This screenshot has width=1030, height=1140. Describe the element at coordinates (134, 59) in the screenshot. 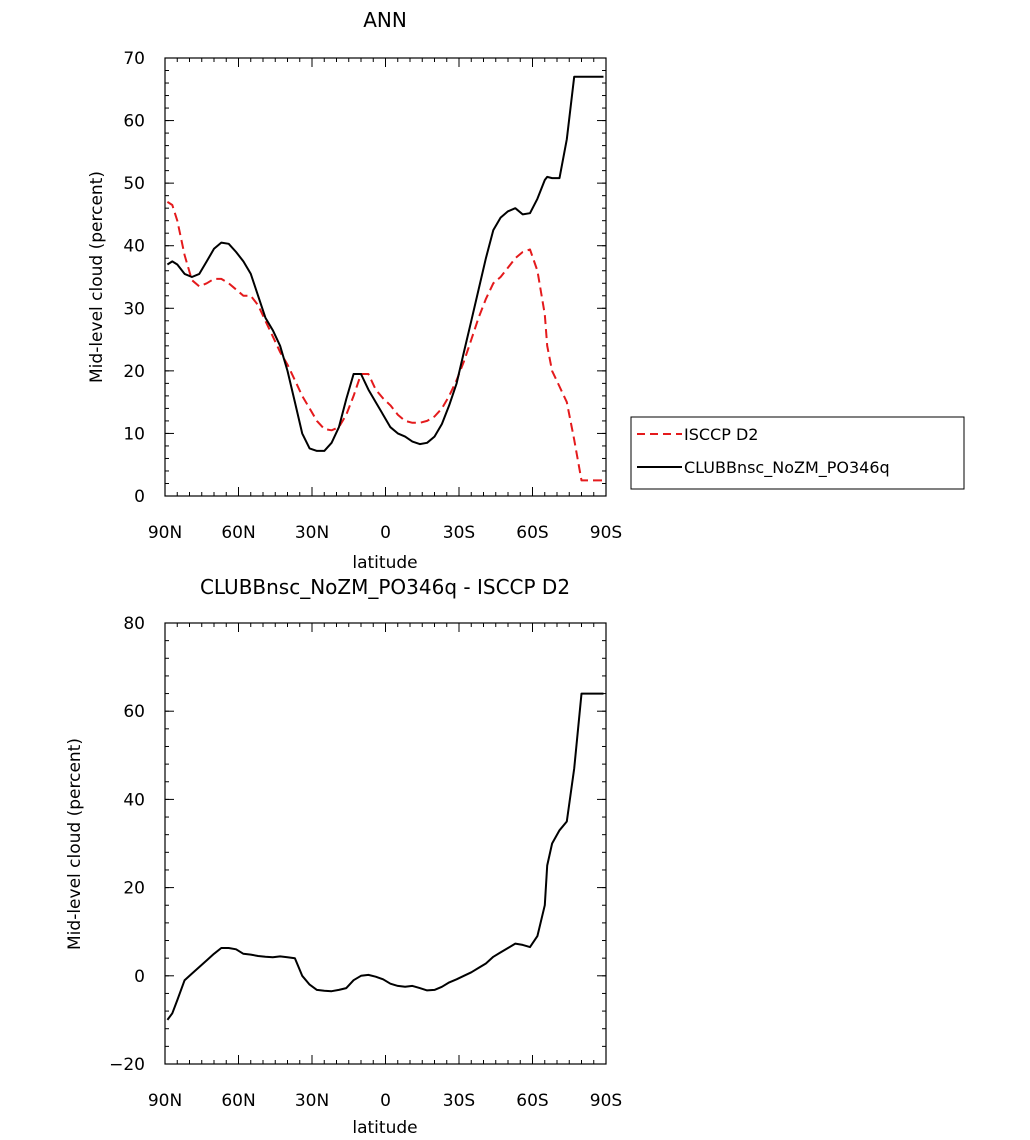

I see `top-y-tick-label: 70` at that location.